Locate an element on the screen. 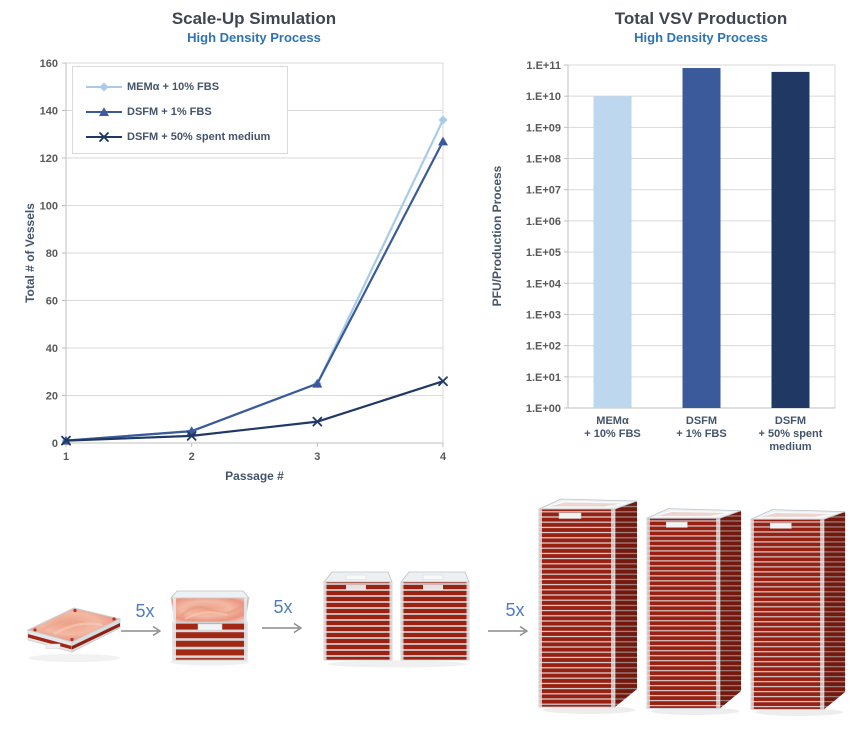 This screenshot has width=865, height=731. y-tick-label: 1.E+02 is located at coordinates (543, 347).